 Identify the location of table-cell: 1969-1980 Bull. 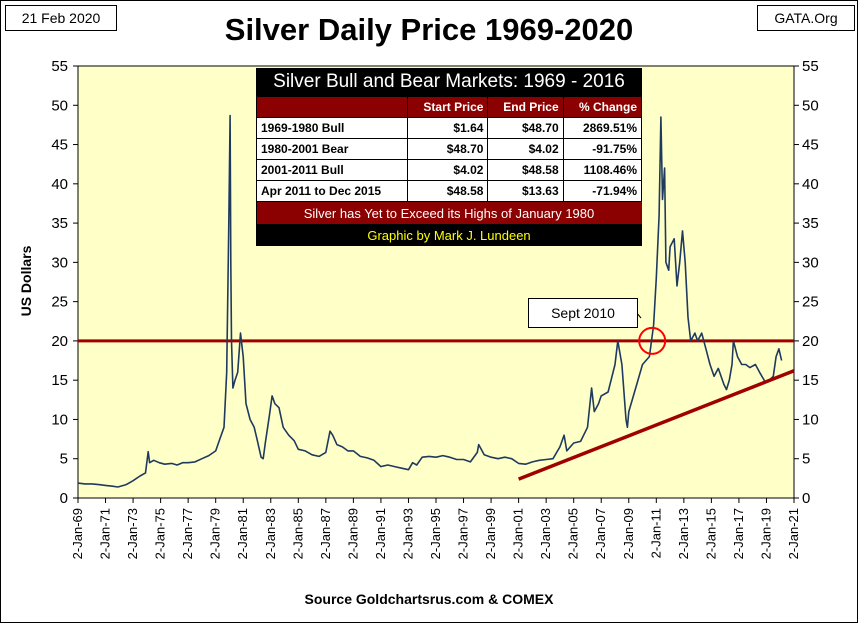
(332, 128).